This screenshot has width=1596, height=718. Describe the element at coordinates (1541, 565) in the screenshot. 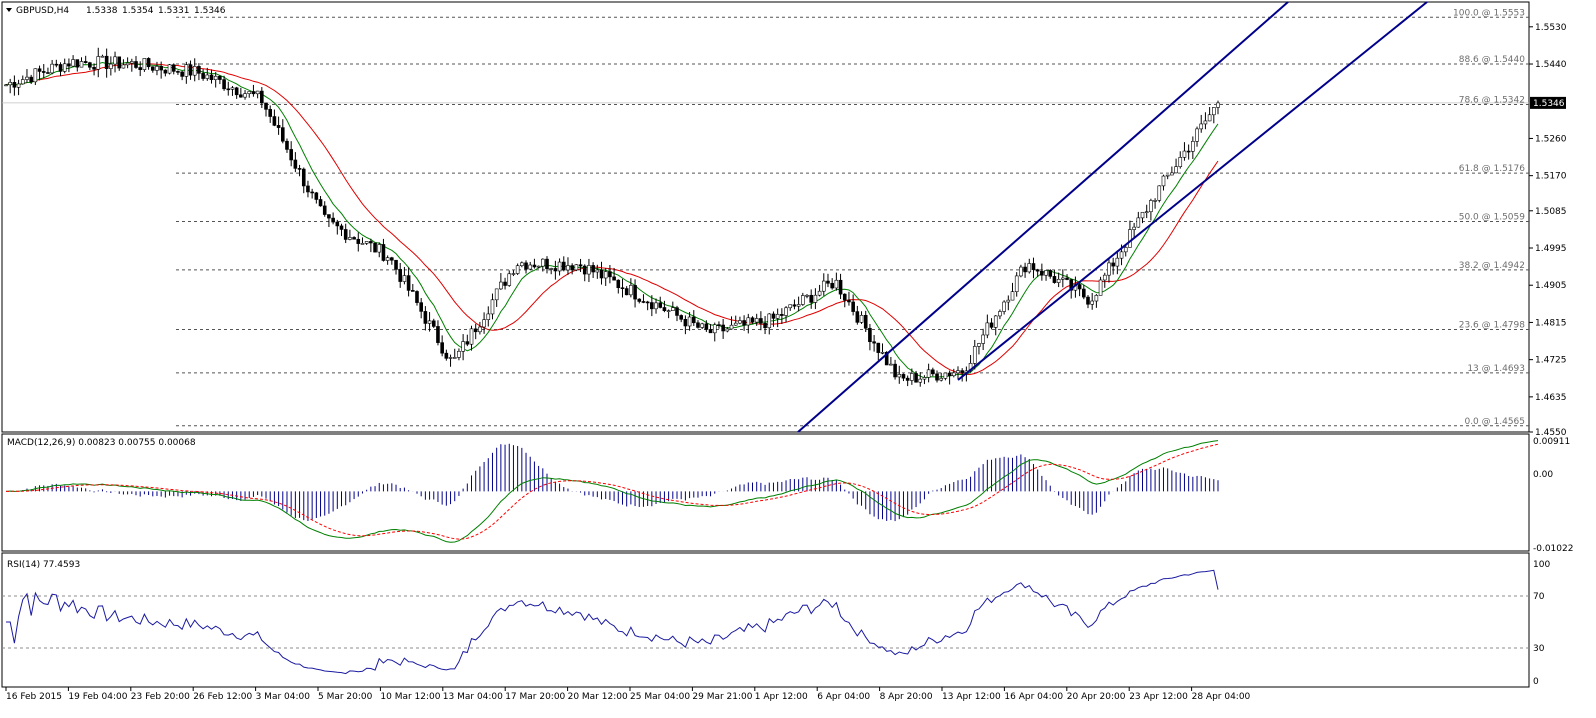

I see `rsi-tick-100: 100` at that location.